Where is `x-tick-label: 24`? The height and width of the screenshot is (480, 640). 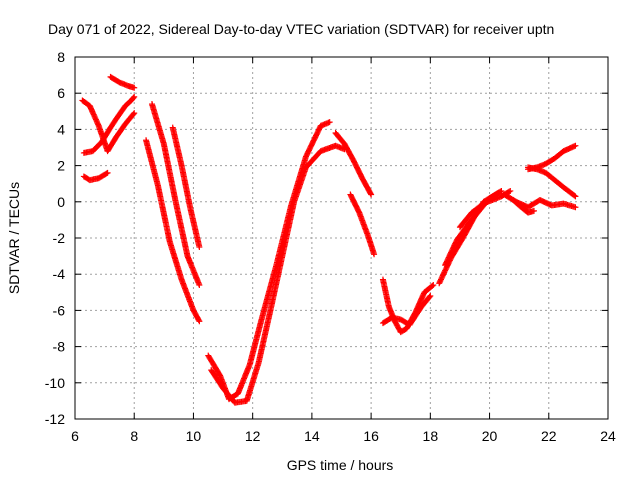
x-tick-label: 24 is located at coordinates (608, 436).